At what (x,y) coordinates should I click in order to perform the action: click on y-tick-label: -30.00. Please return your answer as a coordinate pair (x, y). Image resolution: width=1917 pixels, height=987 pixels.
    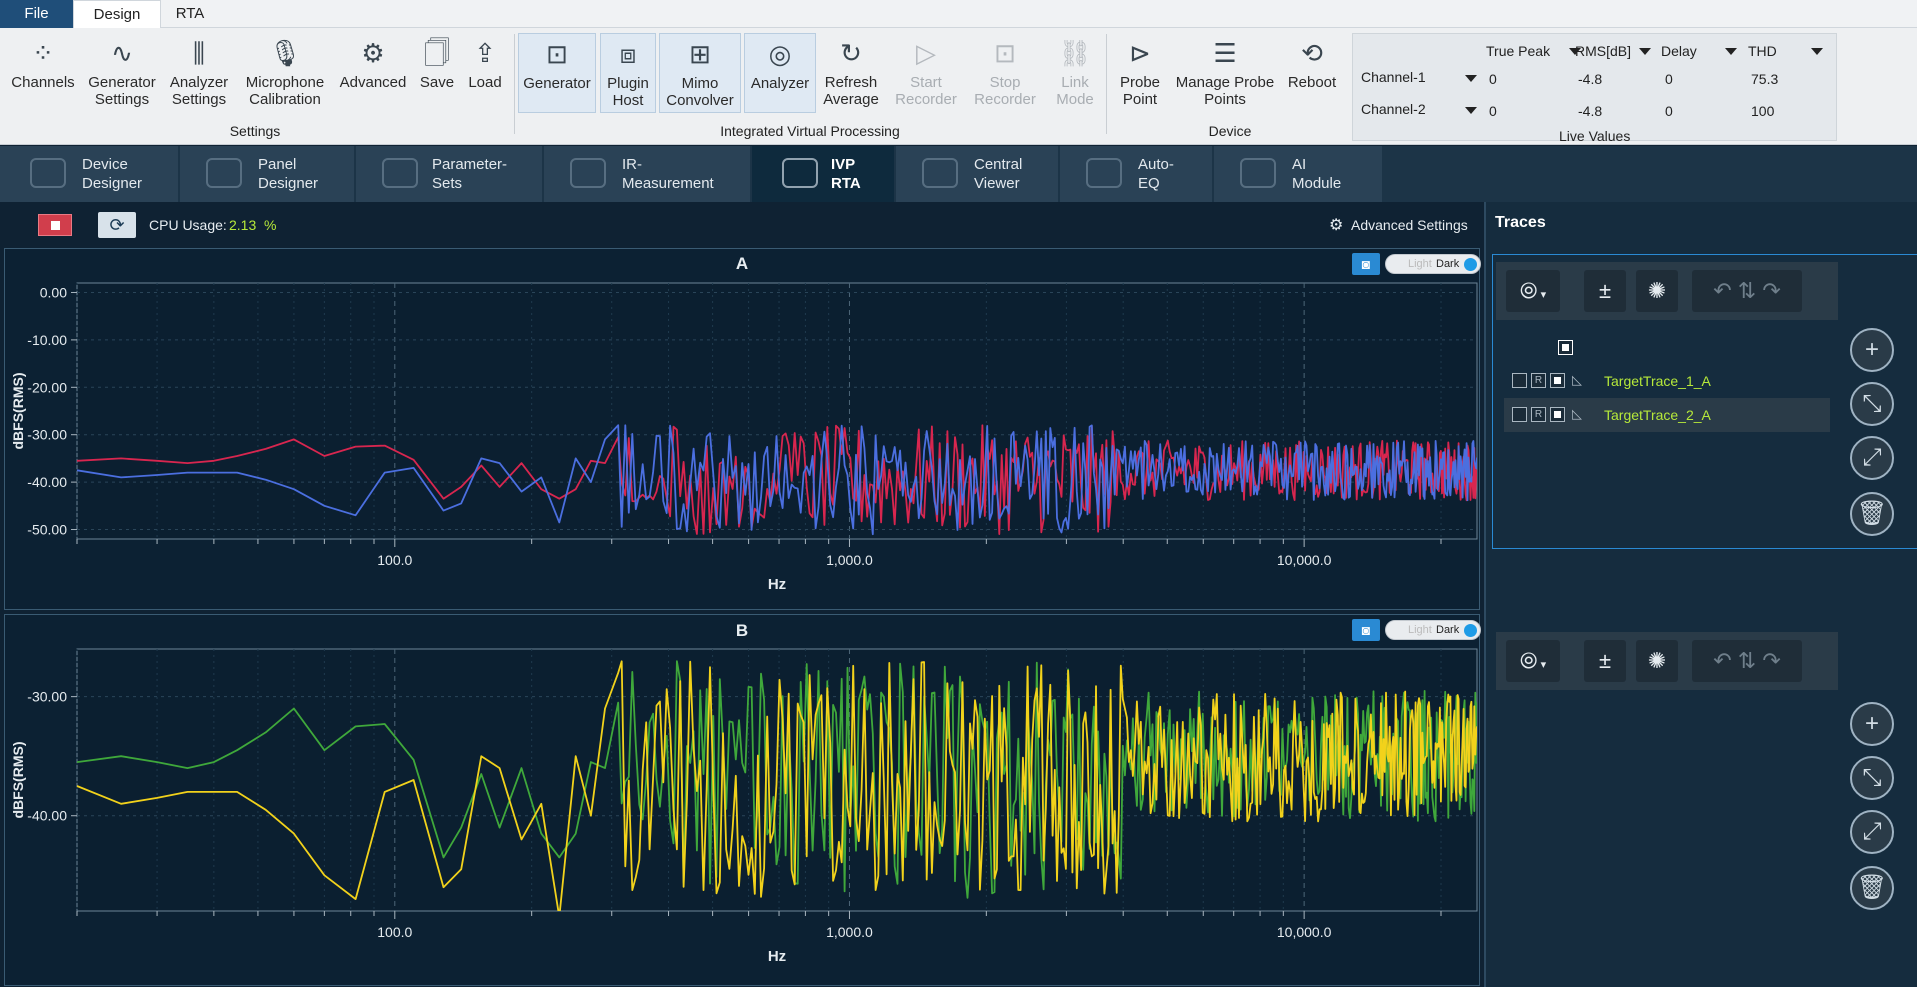
    Looking at the image, I should click on (47, 697).